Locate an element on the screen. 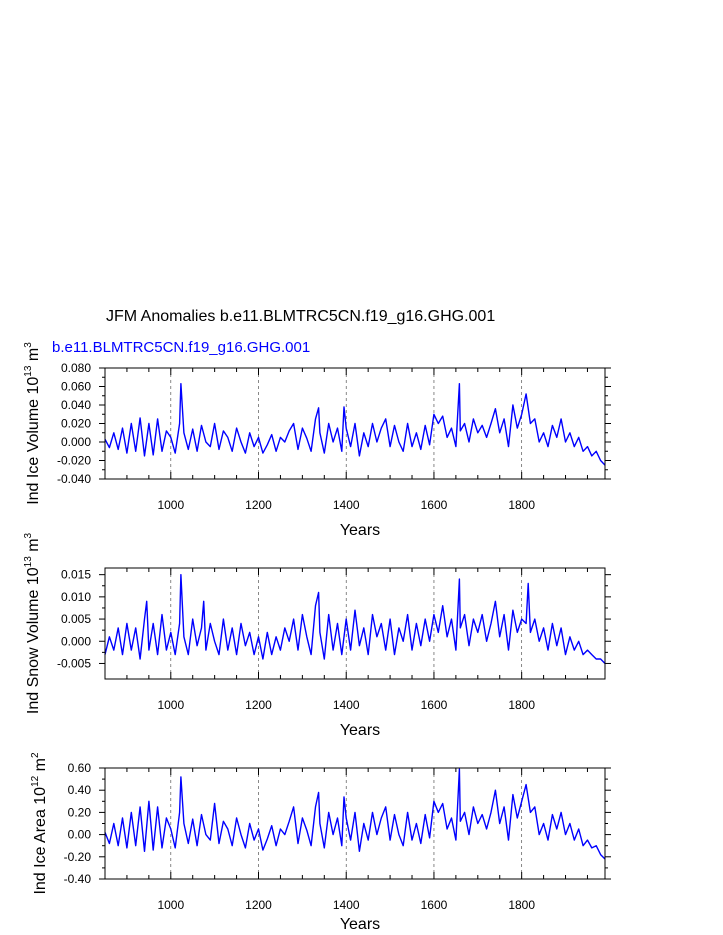  y-tick-label: -0.040 is located at coordinates (74, 479).